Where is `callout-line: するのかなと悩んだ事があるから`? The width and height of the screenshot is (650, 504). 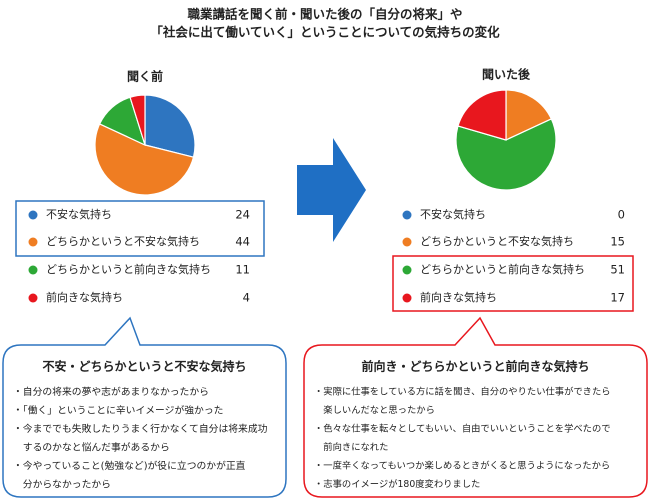 callout-line: するのかなと悩んだ事があるから is located at coordinates (91, 447).